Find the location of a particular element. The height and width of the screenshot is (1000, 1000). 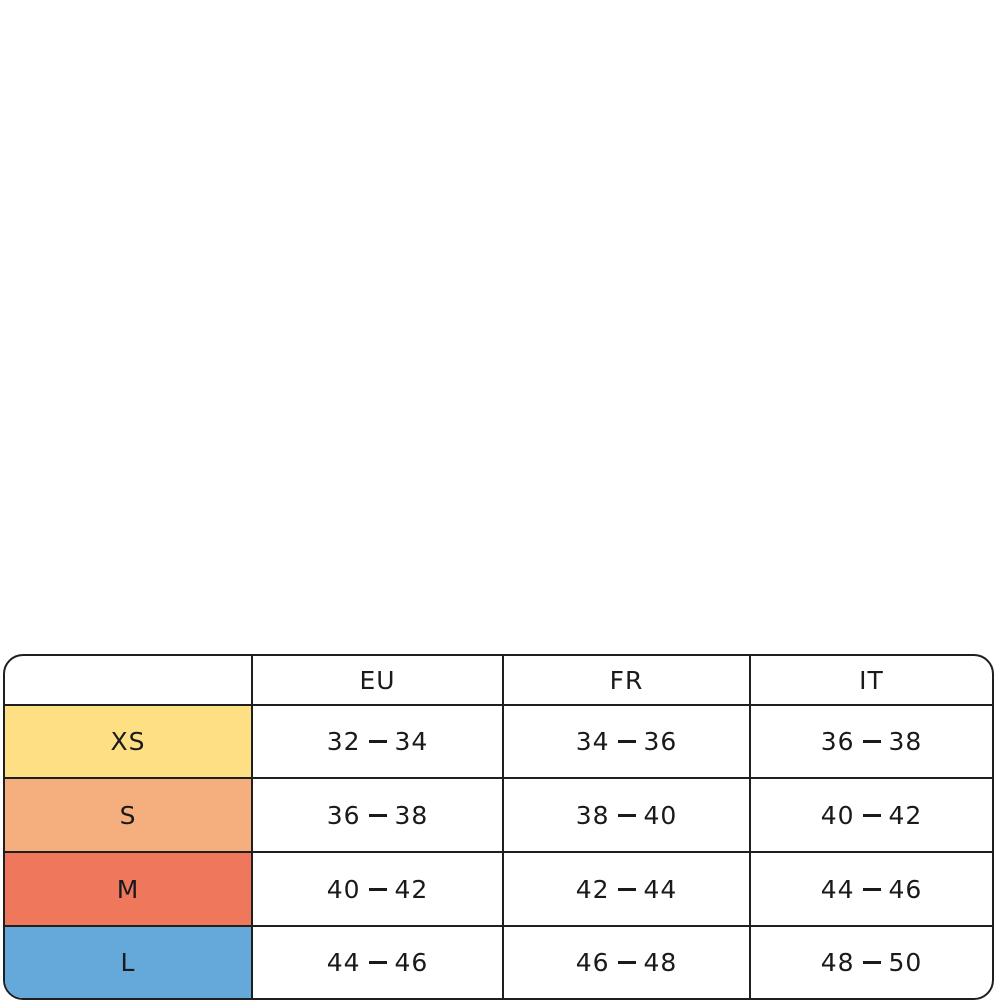

range-from: 32 is located at coordinates (343, 741).